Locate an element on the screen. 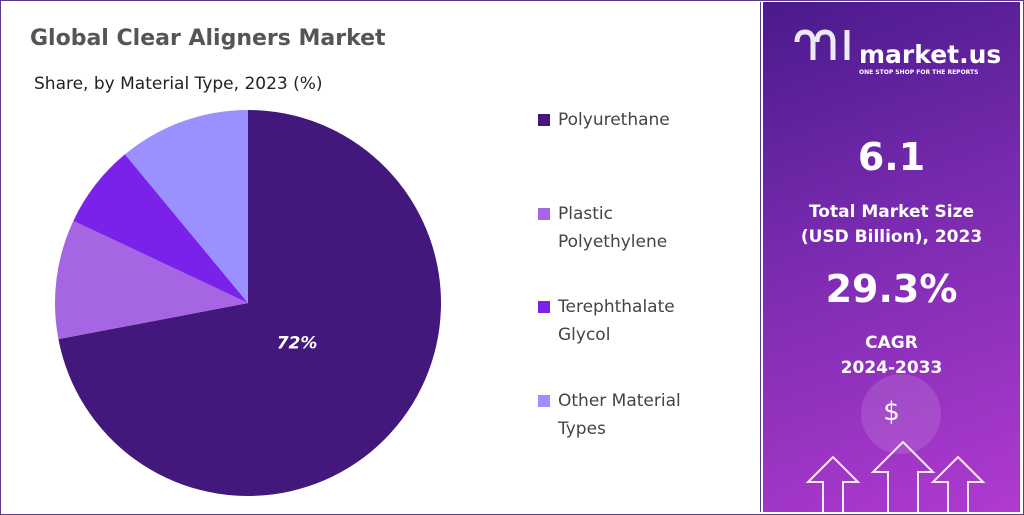  legend-item: Plastic Polyethylene is located at coordinates (623, 228).